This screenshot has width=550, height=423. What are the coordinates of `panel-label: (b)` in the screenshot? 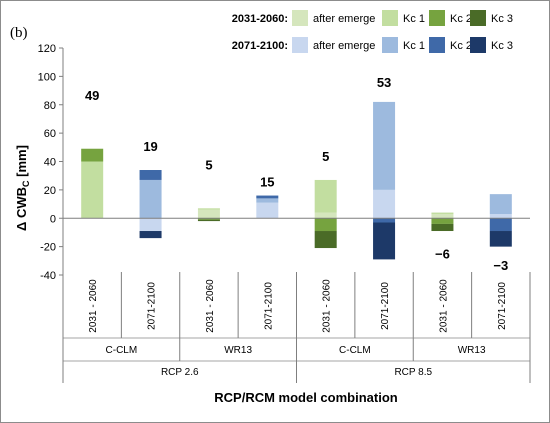 It's located at (19, 33).